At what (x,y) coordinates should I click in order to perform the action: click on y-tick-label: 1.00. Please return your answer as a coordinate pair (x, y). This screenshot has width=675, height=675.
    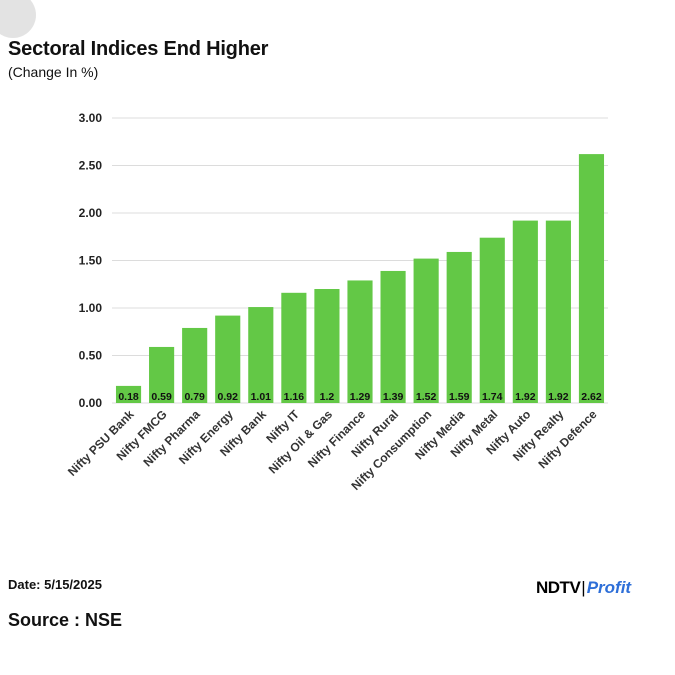
    Looking at the image, I should click on (91, 308).